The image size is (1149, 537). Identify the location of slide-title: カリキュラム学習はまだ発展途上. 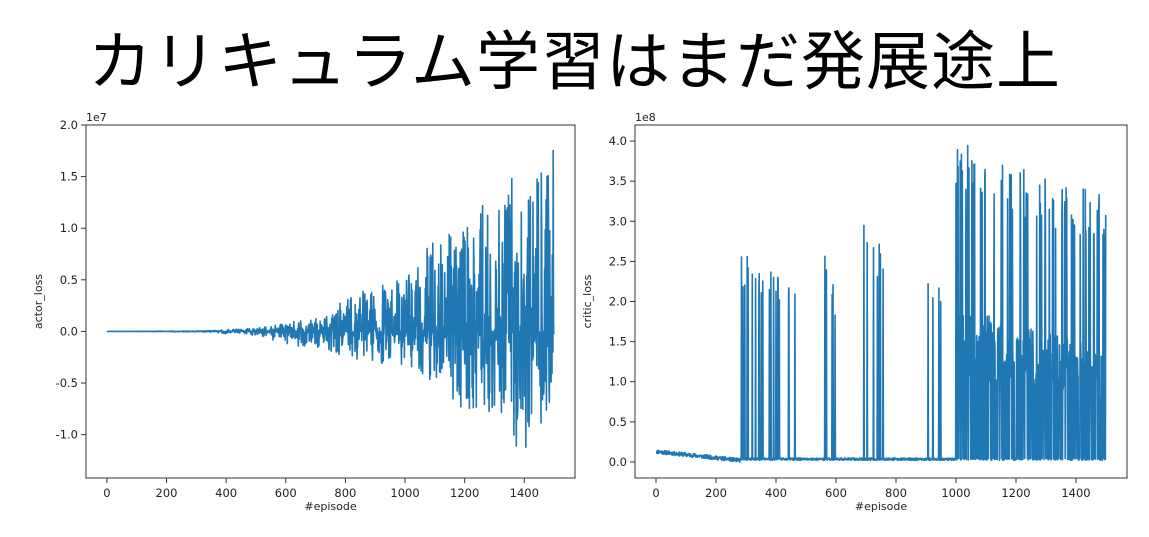
(574, 63).